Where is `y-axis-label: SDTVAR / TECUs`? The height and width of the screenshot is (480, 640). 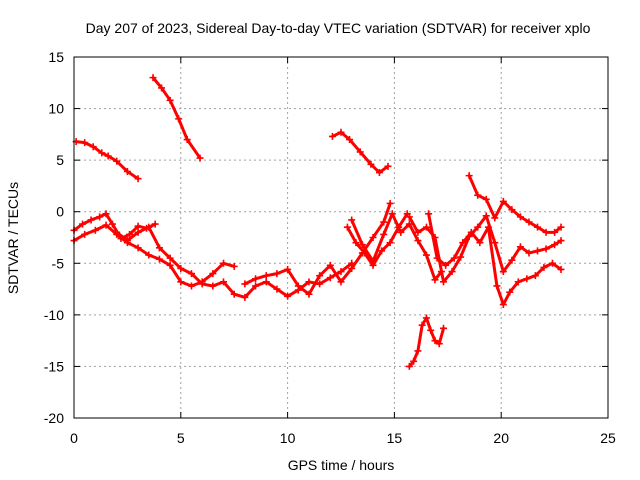
y-axis-label: SDTVAR / TECUs is located at coordinates (13, 238).